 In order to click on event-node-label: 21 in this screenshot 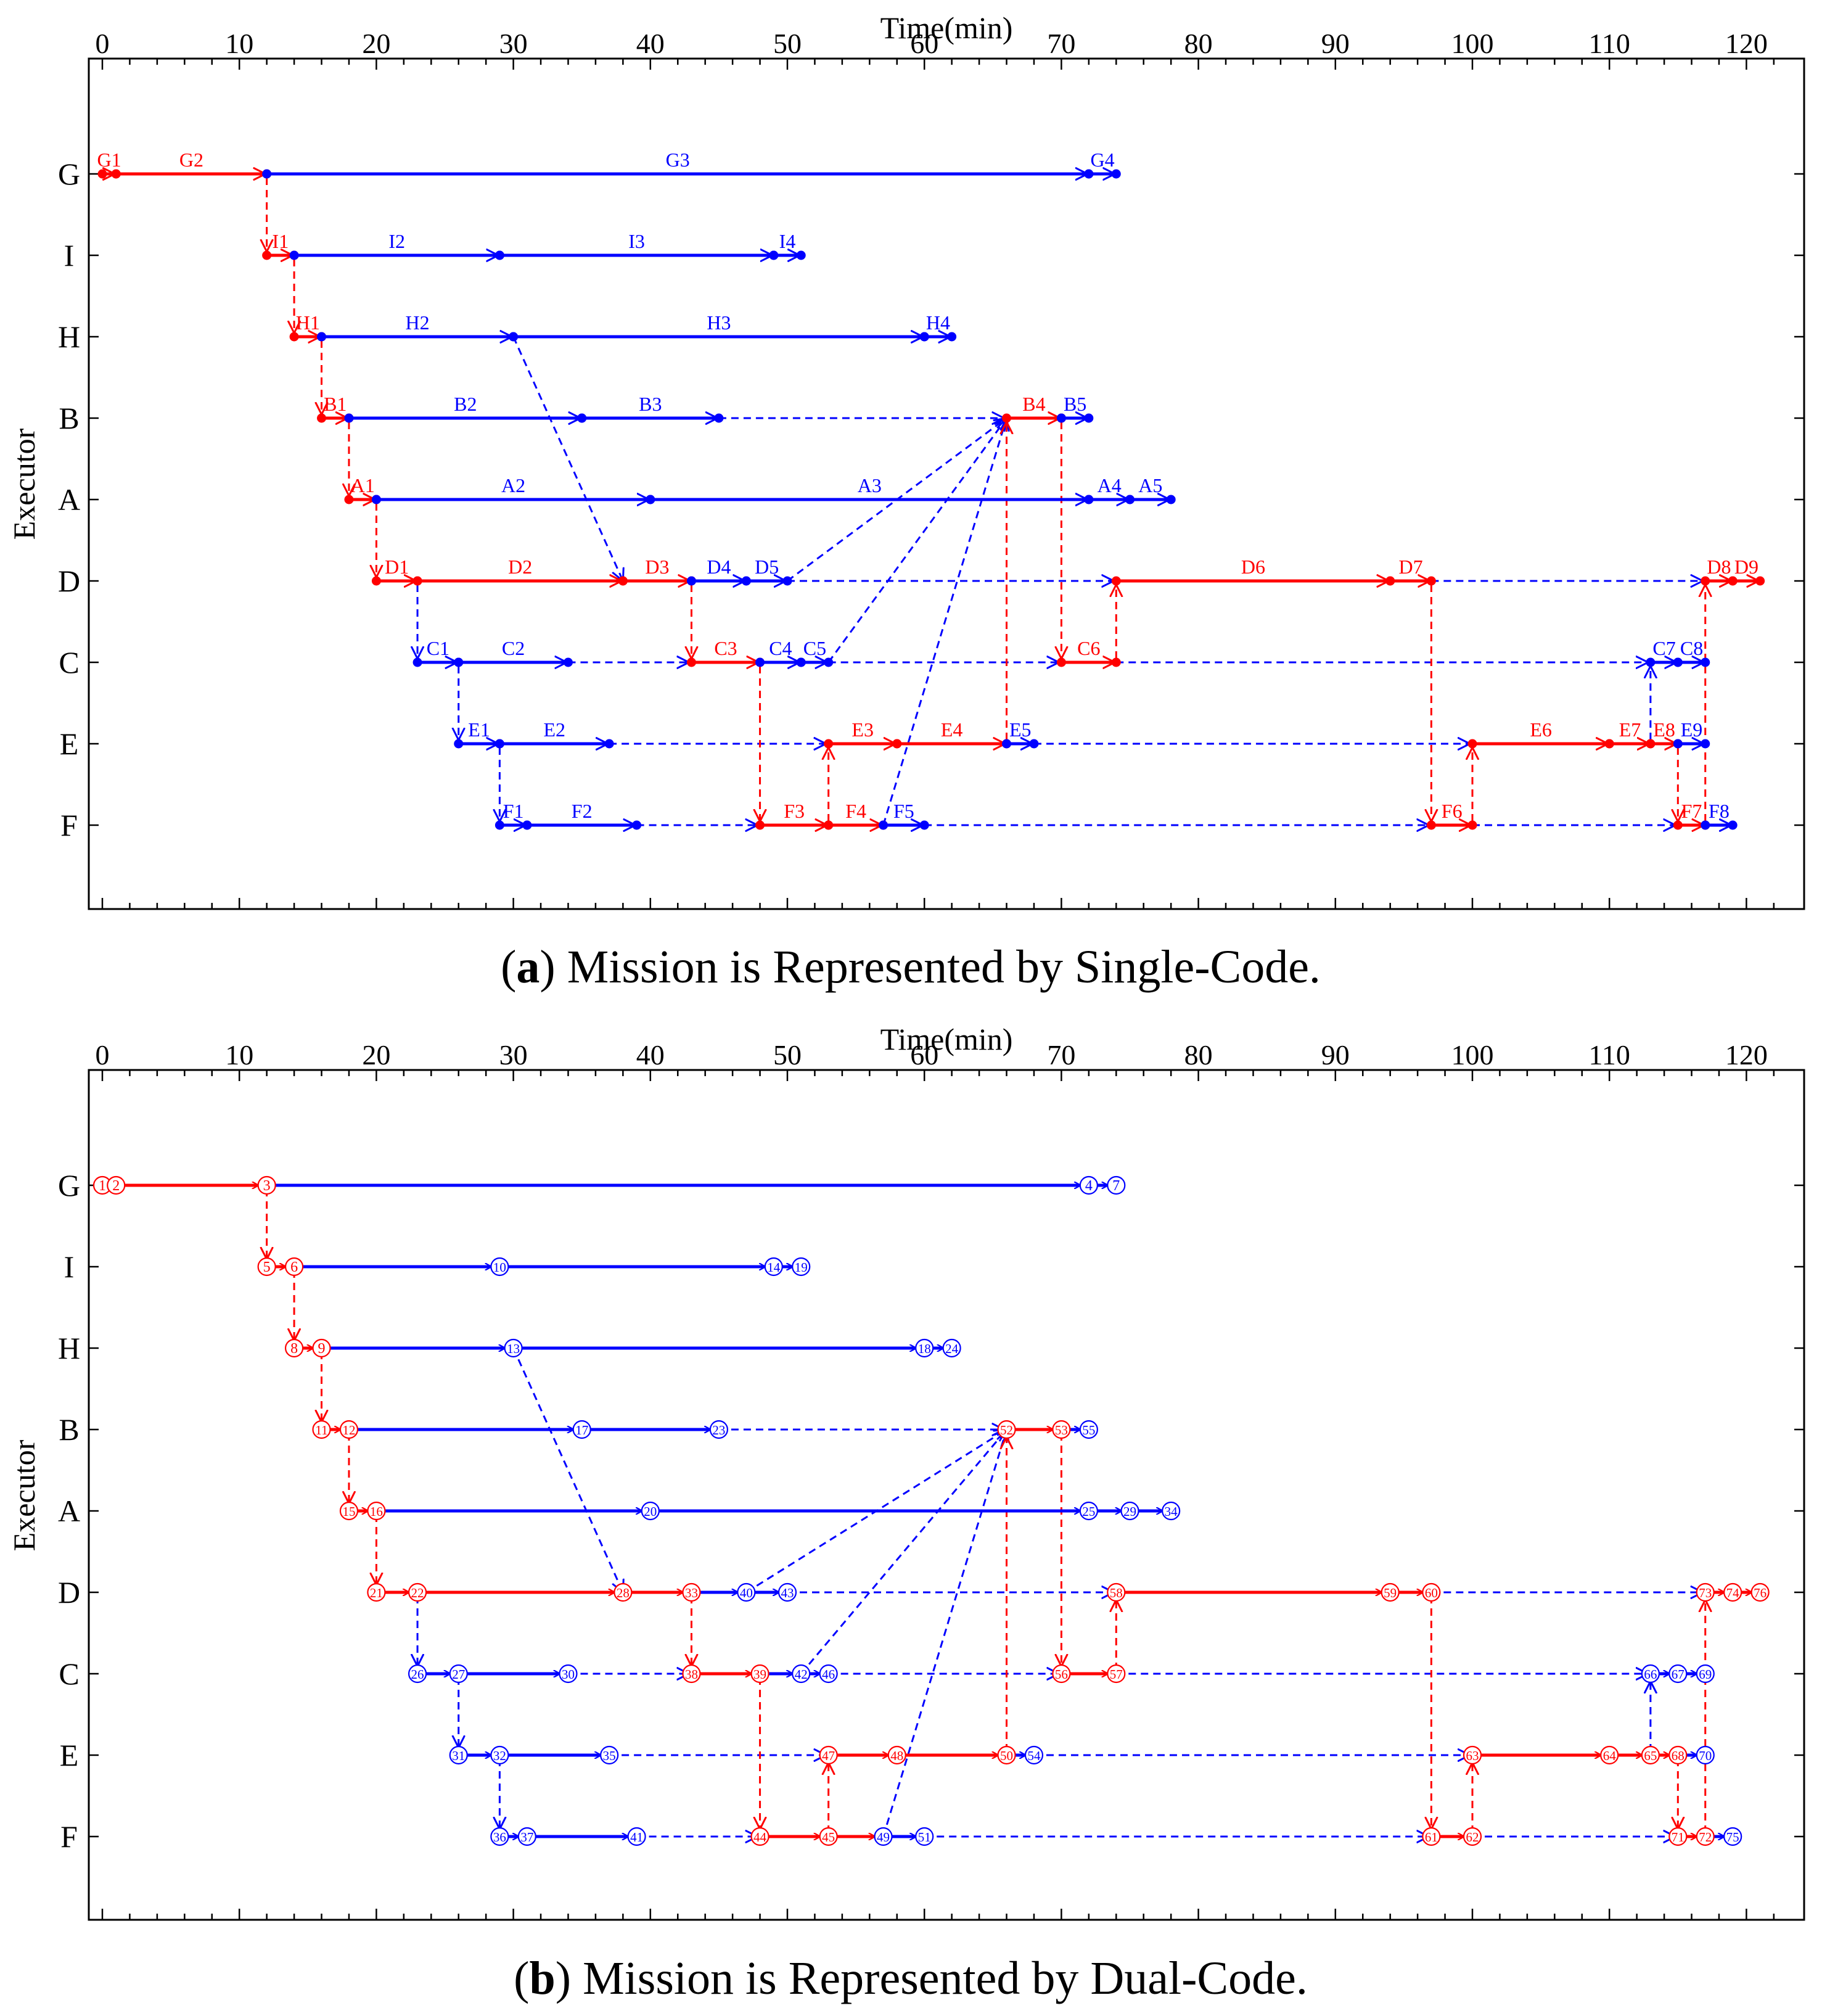, I will do `click(377, 1593)`.